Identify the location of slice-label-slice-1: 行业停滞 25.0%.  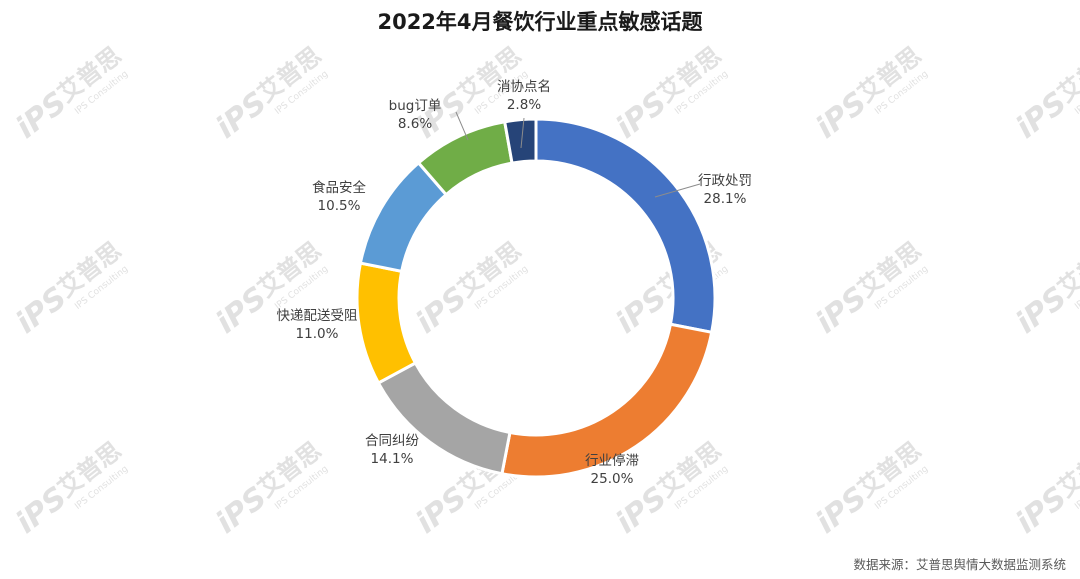
(612, 469).